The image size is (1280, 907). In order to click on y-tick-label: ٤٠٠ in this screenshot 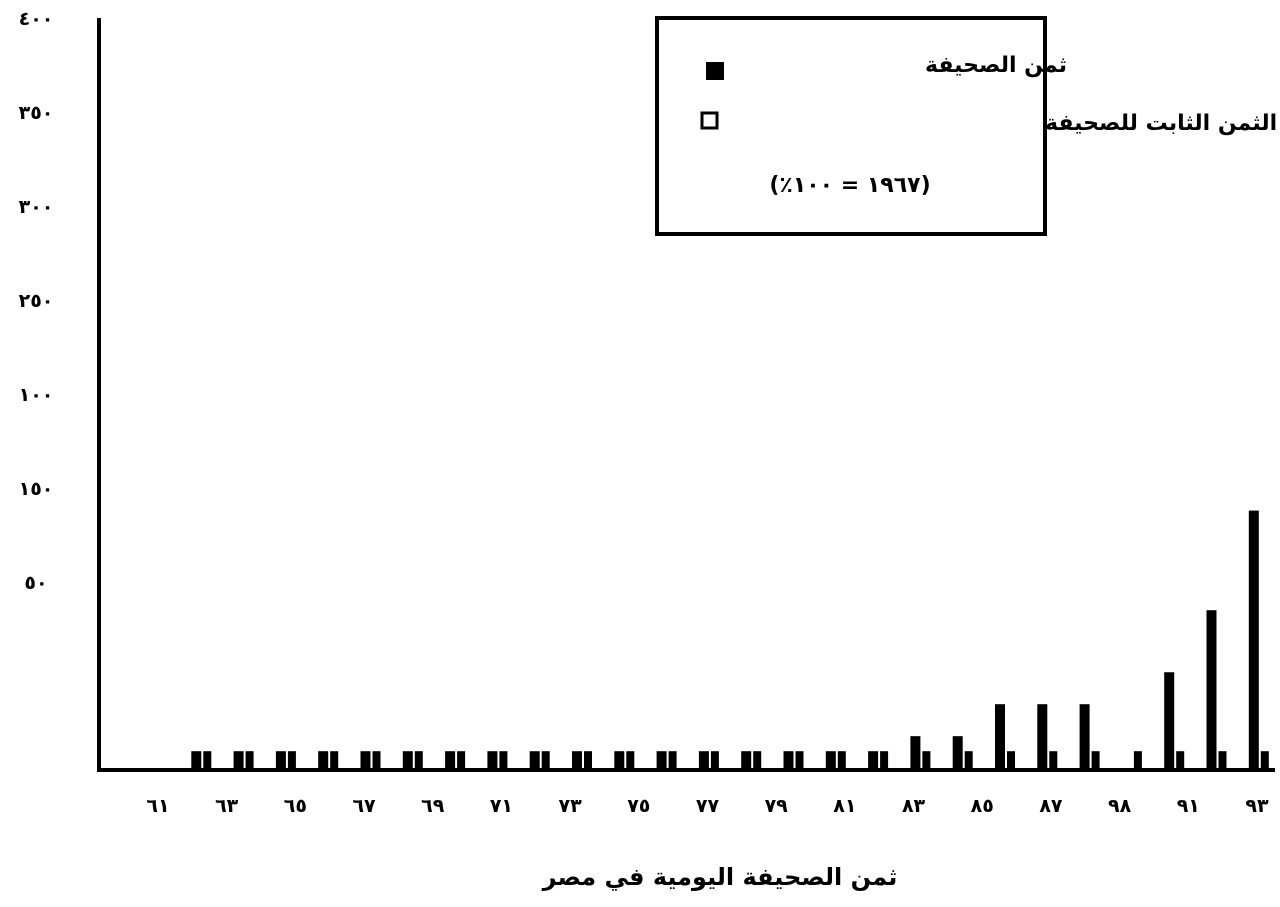, I will do `click(36, 19)`.